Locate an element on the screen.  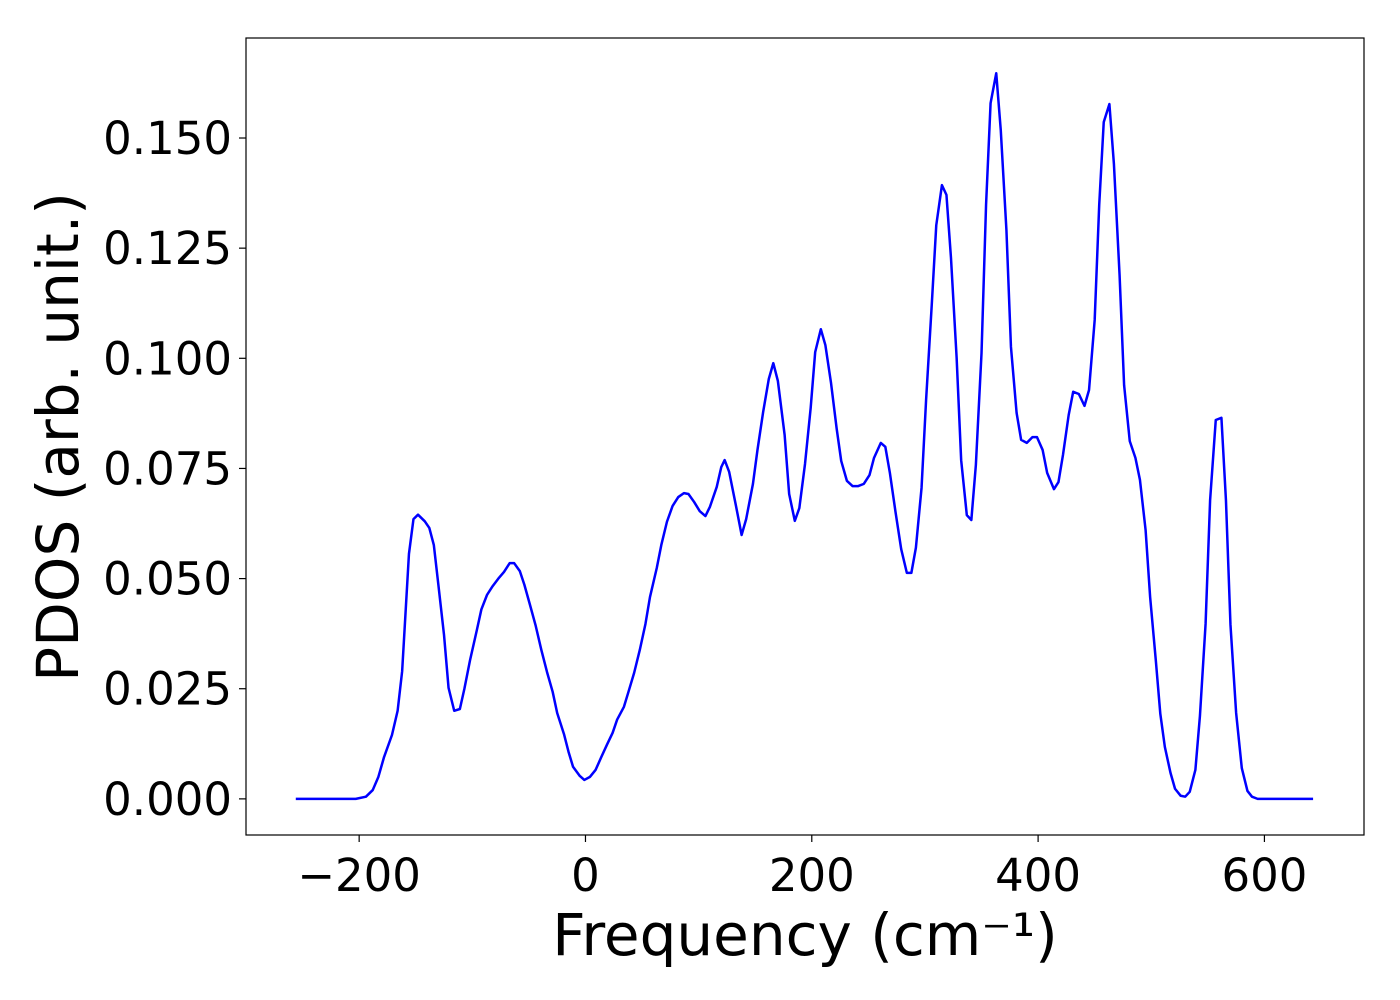
x-tick-label: 400 is located at coordinates (1038, 875).